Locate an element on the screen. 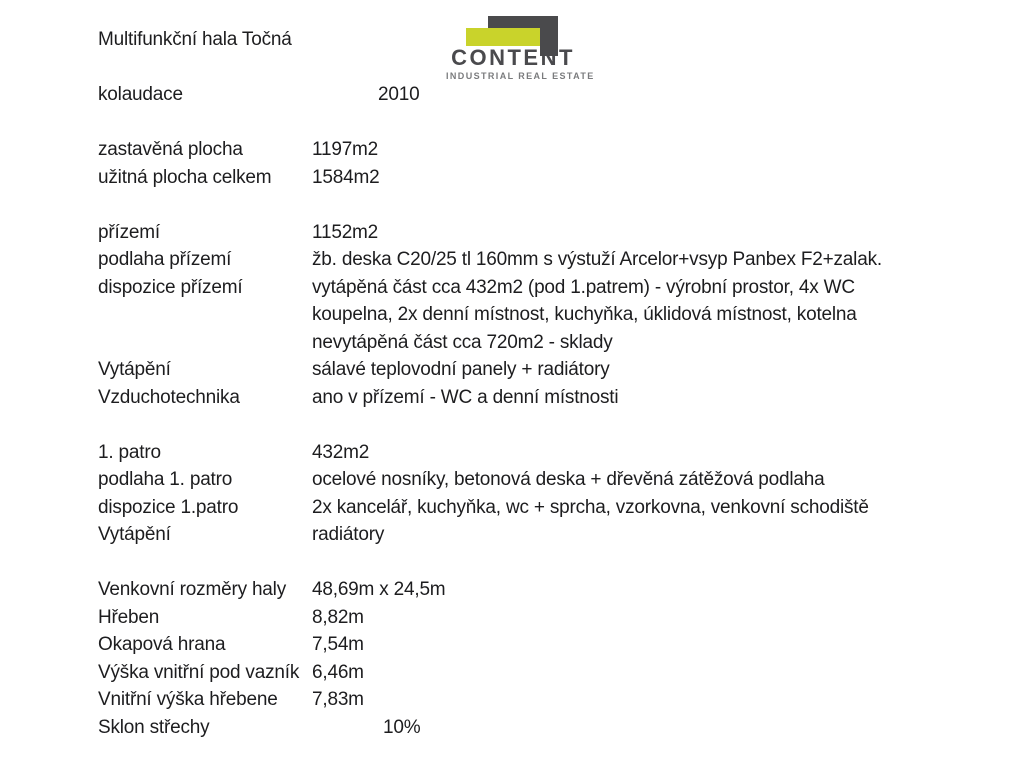 Image resolution: width=1024 pixels, height=768 pixels. spec-value: 1197m2 is located at coordinates (345, 149).